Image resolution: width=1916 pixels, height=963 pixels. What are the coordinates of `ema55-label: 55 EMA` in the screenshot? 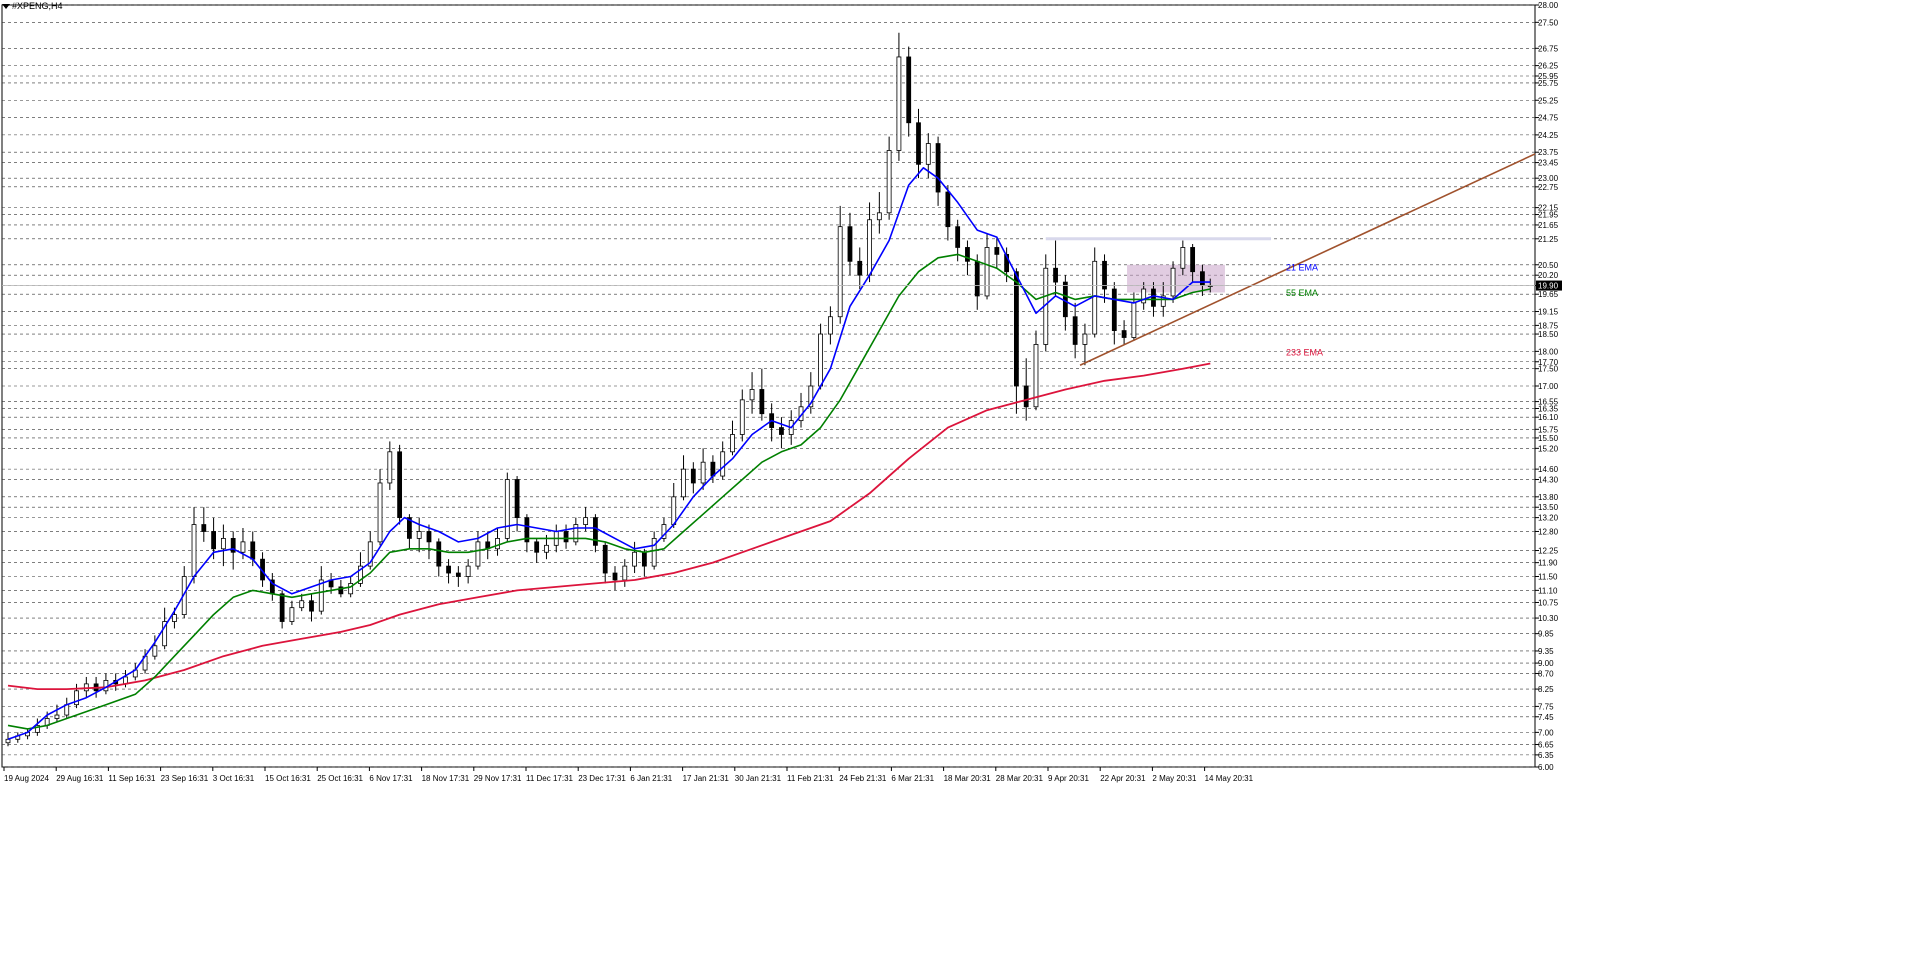 It's located at (1302, 293).